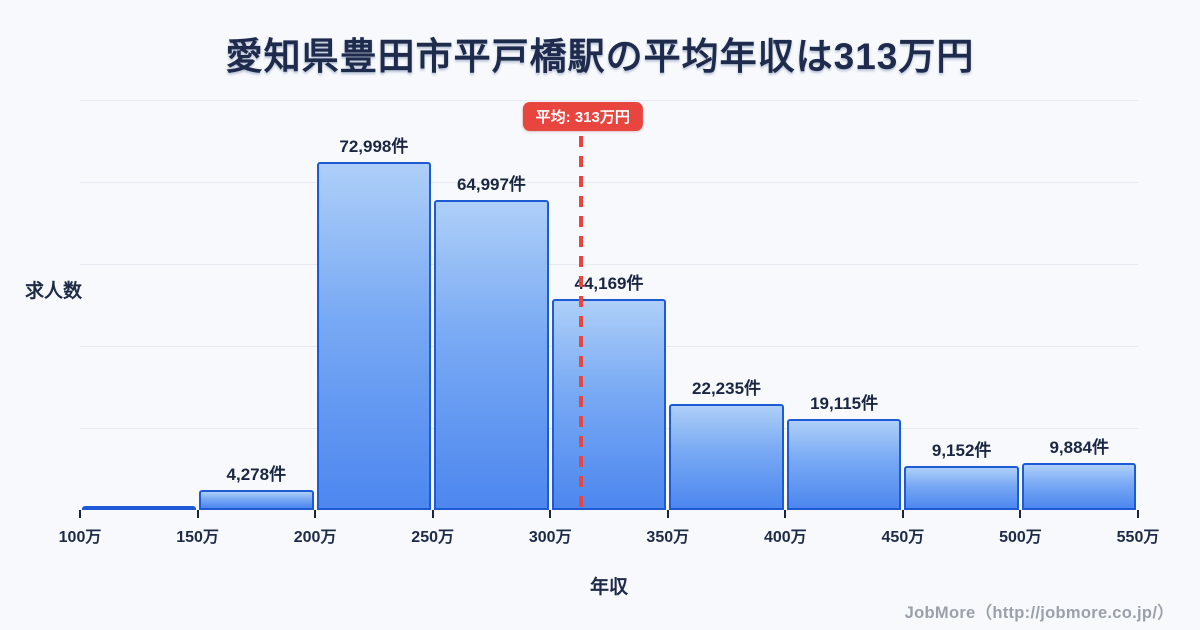 Image resolution: width=1200 pixels, height=630 pixels. I want to click on bar-value-label: 4,278件, so click(256, 474).